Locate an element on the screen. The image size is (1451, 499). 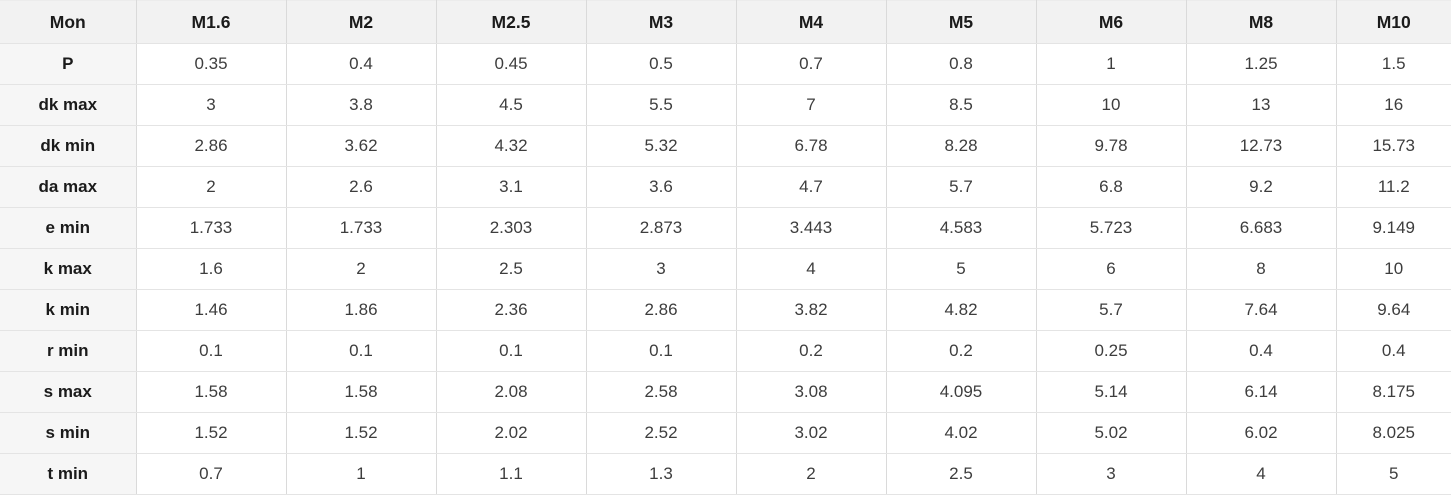
column-header: M4 is located at coordinates (811, 22).